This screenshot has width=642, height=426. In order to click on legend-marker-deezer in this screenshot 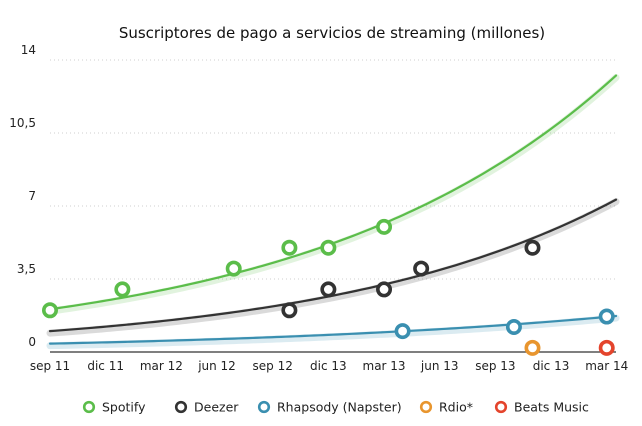, I will do `click(181, 407)`.